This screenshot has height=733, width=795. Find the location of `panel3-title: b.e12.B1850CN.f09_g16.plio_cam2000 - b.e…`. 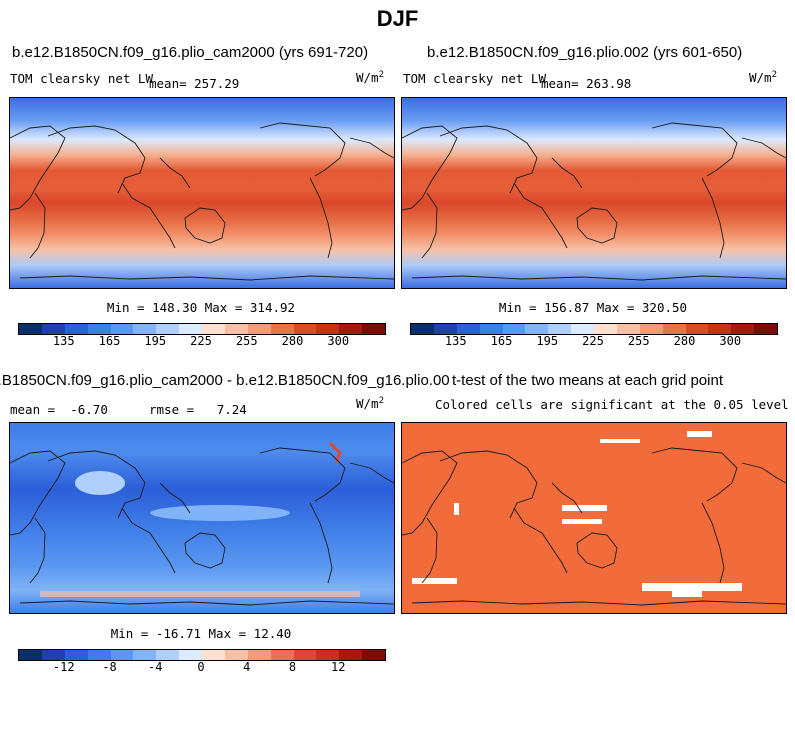

panel3-title: b.e12.B1850CN.f09_g16.plio_cam2000 - b.e… is located at coordinates (225, 380).